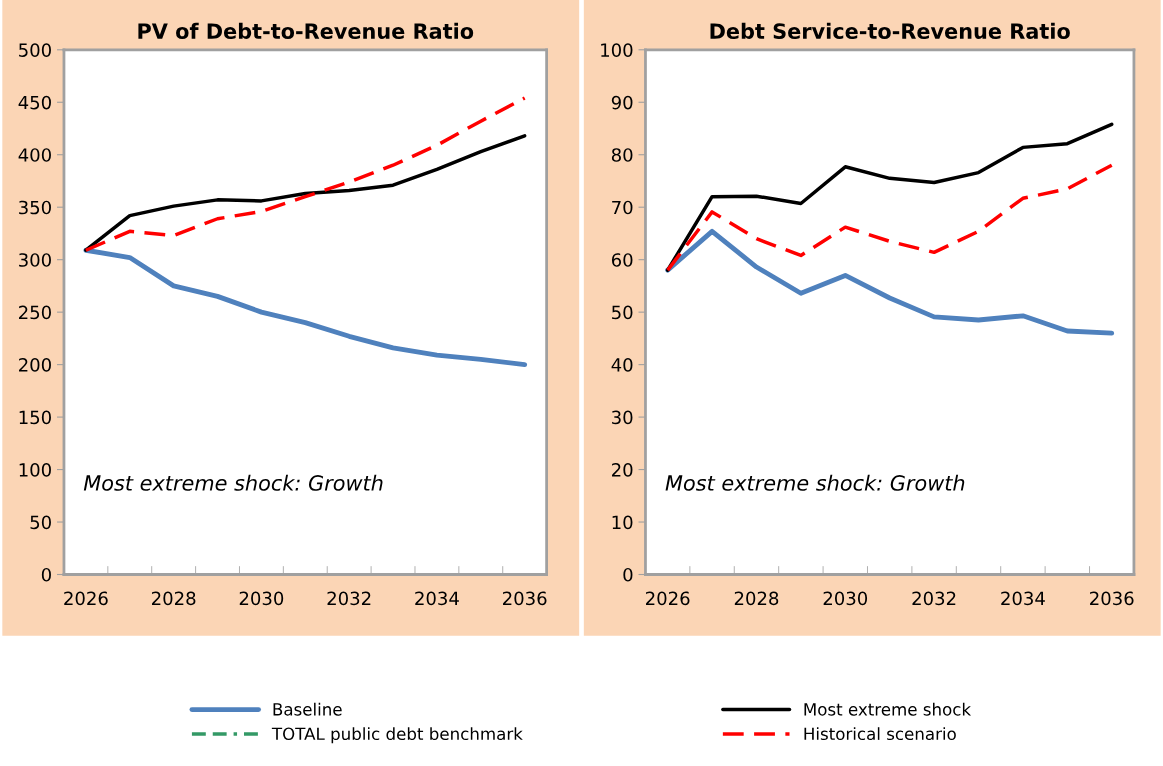 The image size is (1163, 766). I want to click on y-tick-label: 150, so click(35, 417).